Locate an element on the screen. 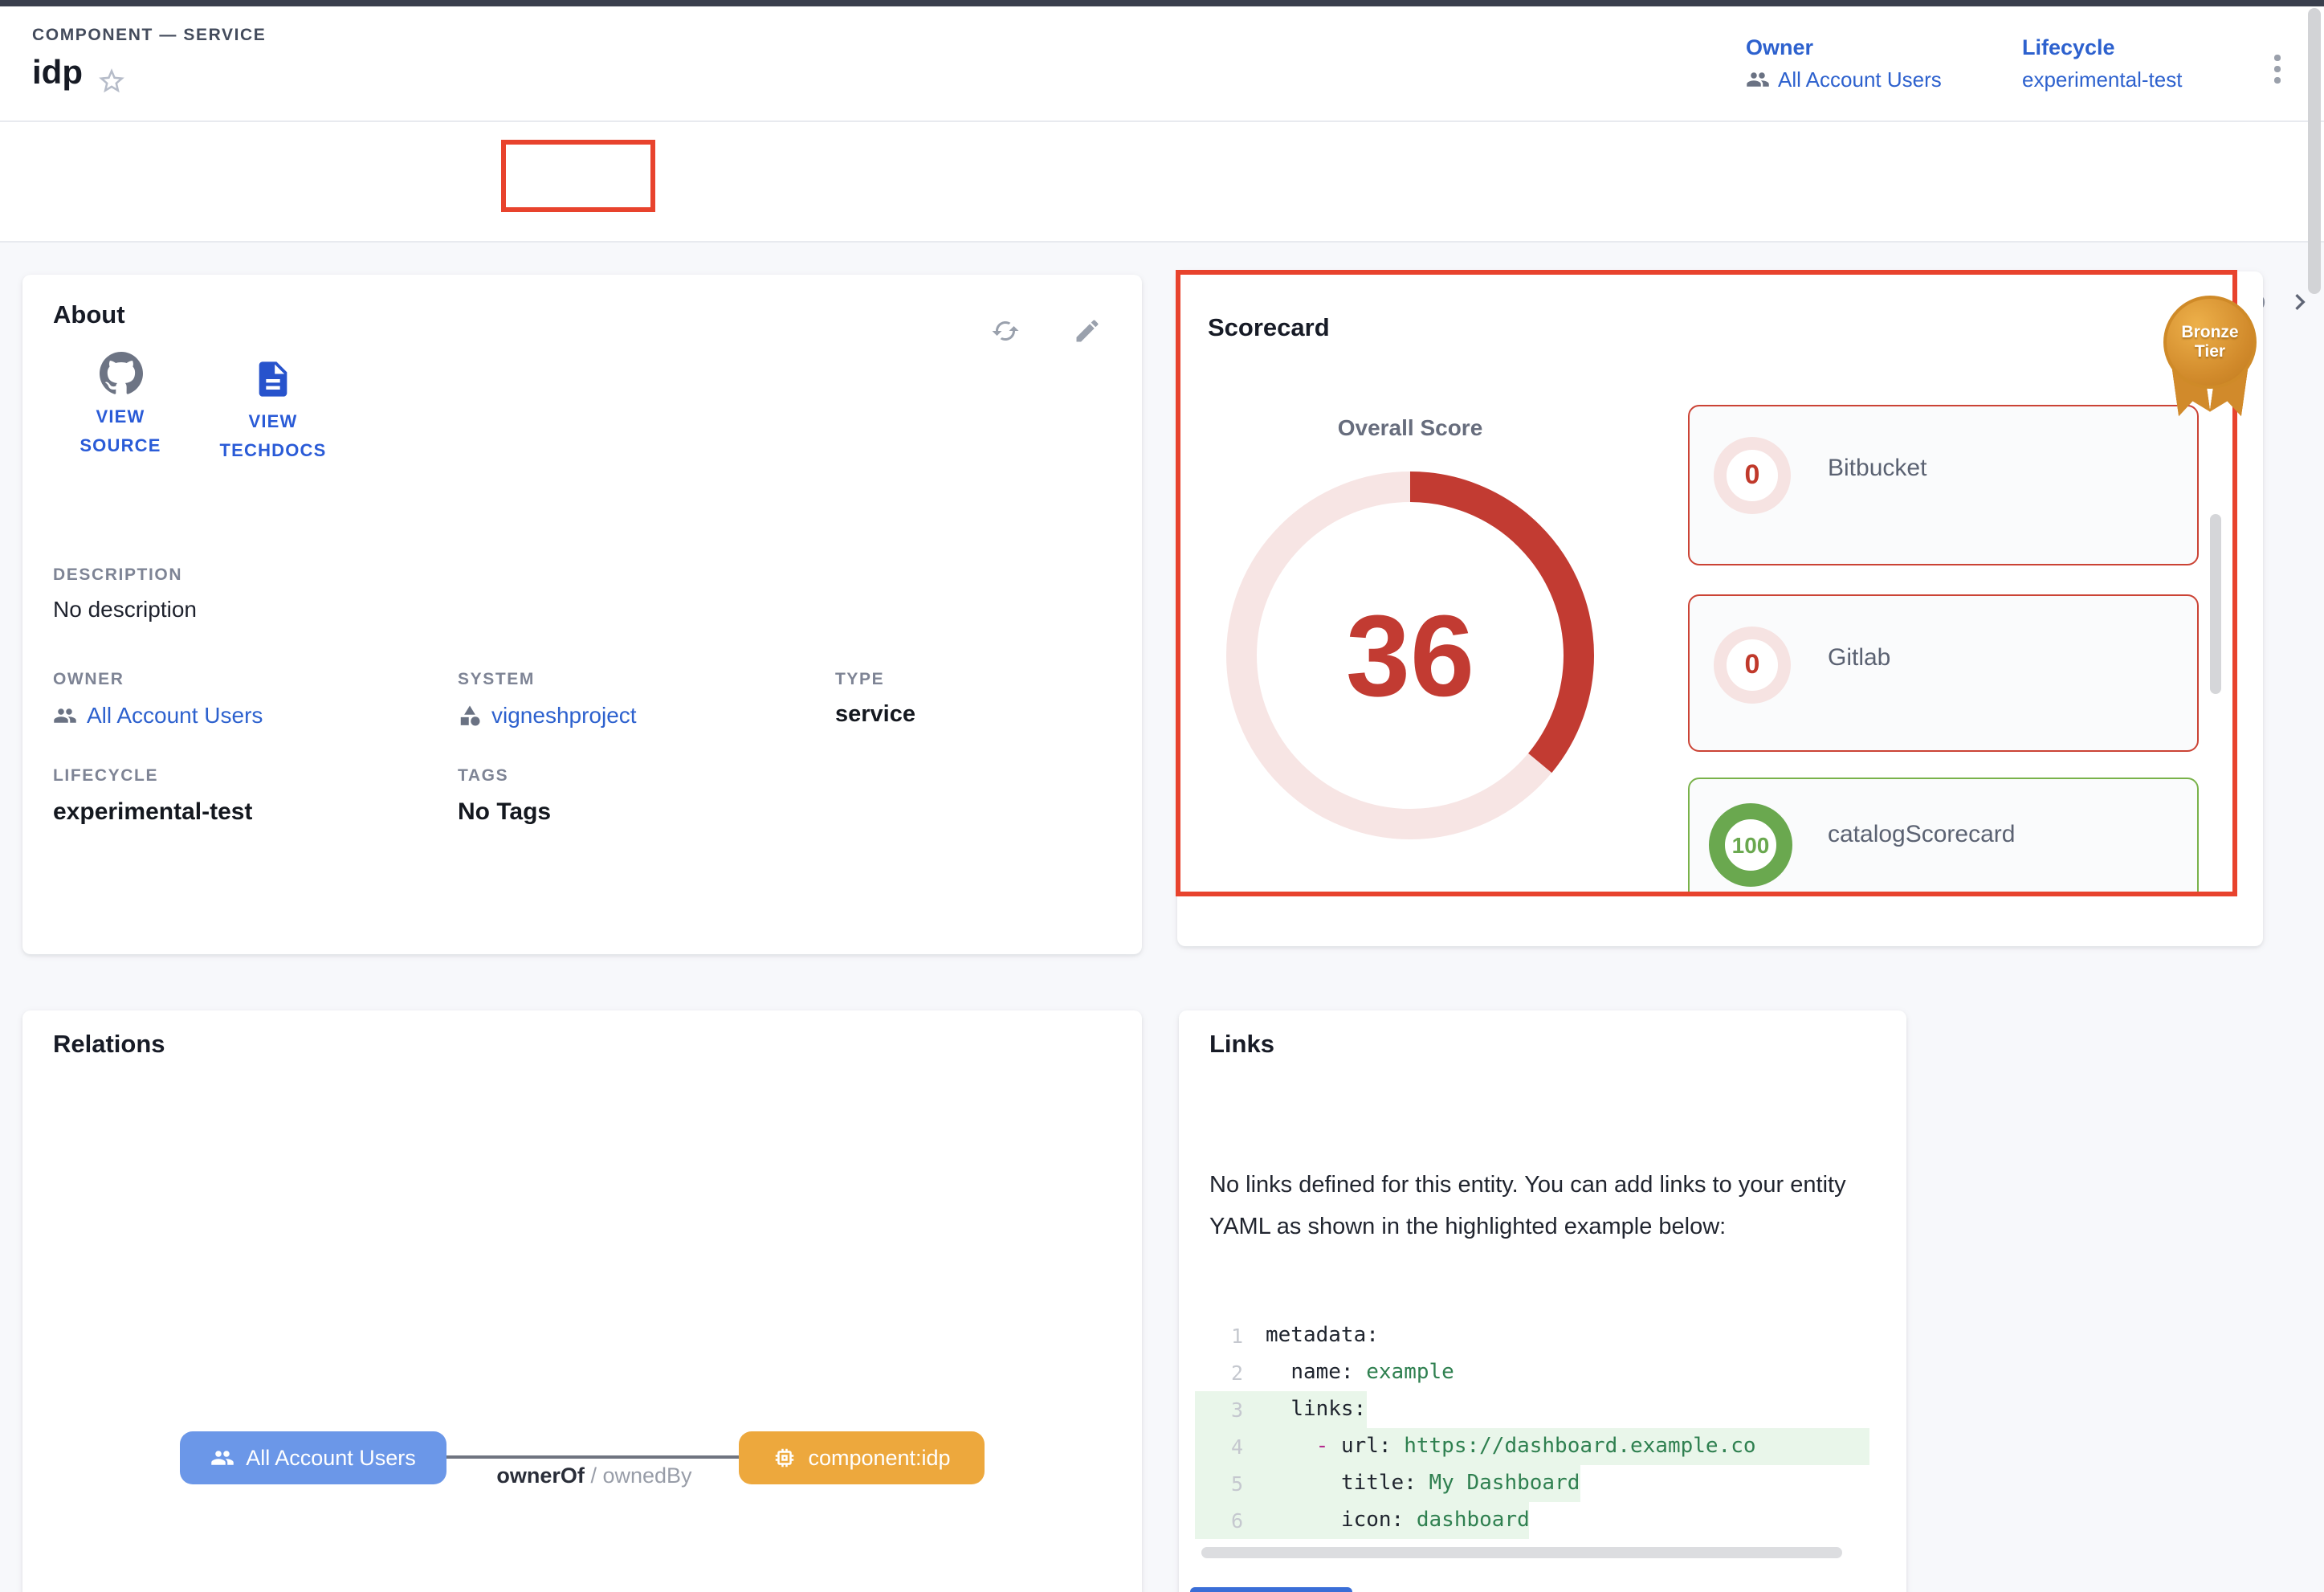  about-title: About is located at coordinates (89, 316).